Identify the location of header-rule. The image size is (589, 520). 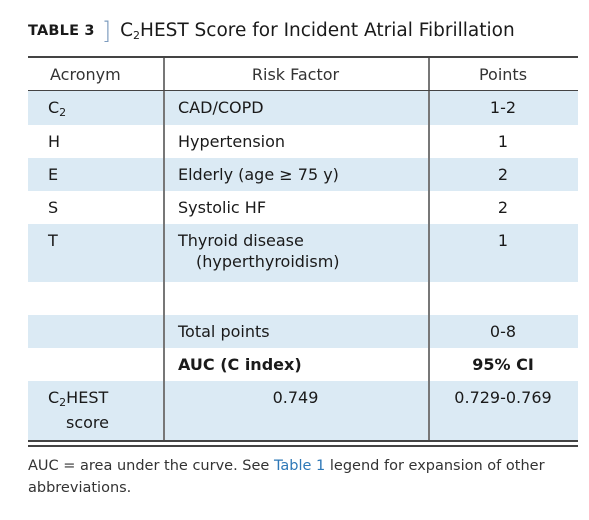
(303, 90).